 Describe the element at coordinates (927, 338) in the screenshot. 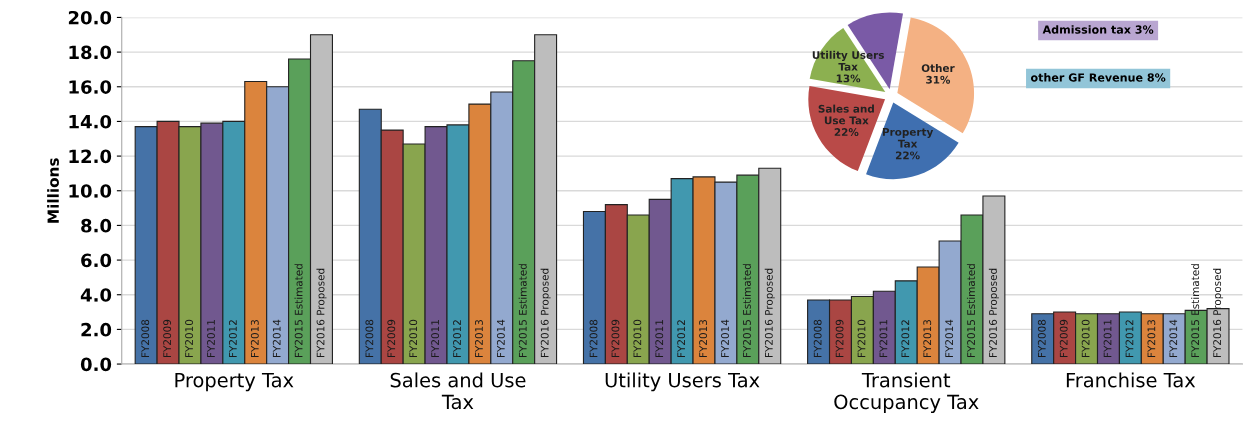

I see `series-label: FY2013` at that location.